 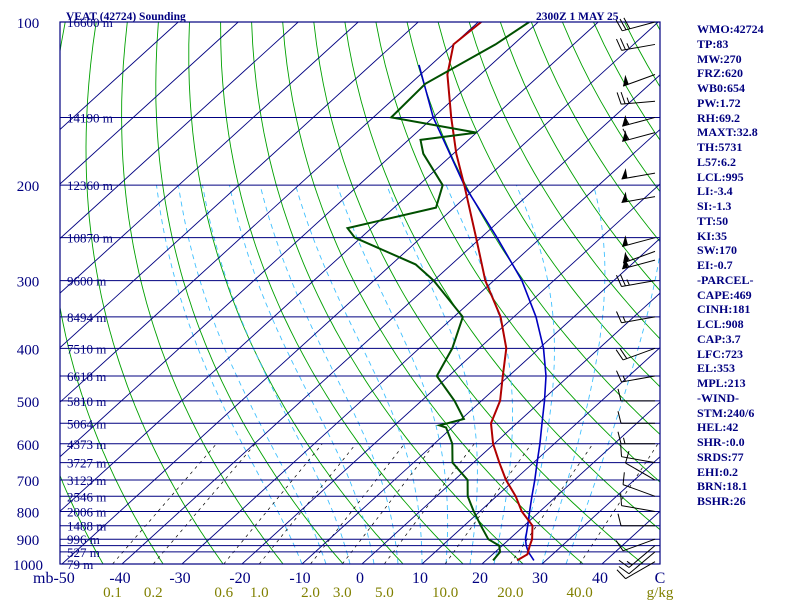 I want to click on height-label: 8494 m, so click(x=86, y=317).